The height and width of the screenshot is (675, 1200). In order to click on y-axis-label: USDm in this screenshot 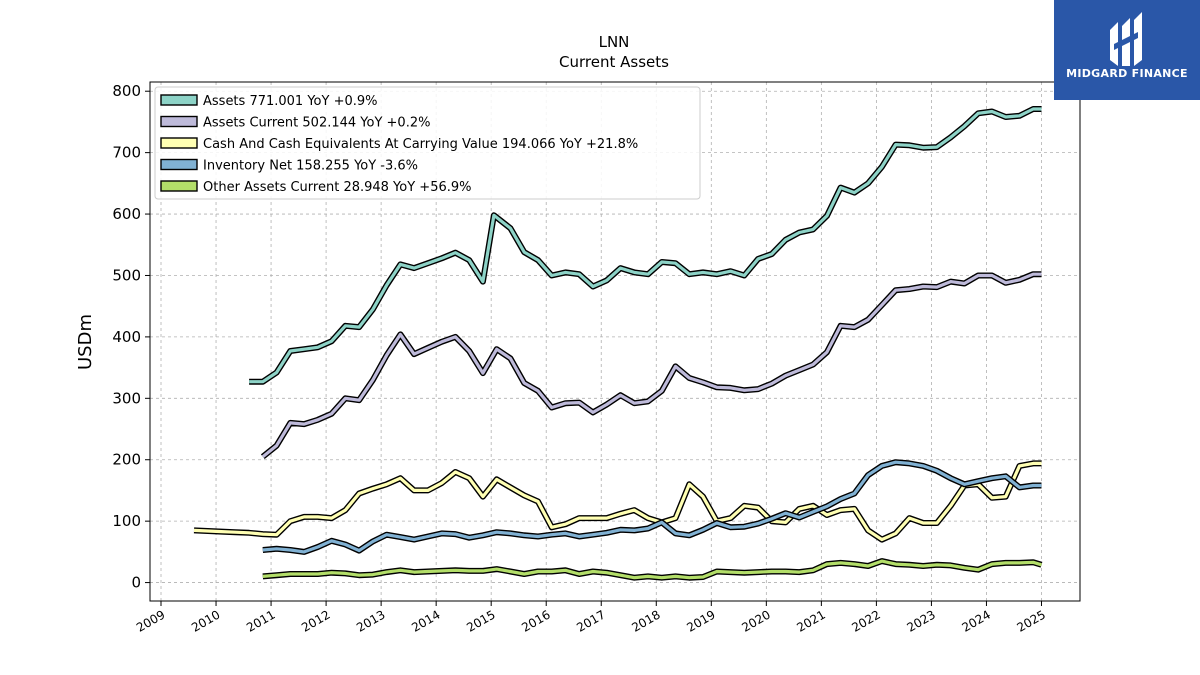, I will do `click(85, 342)`.